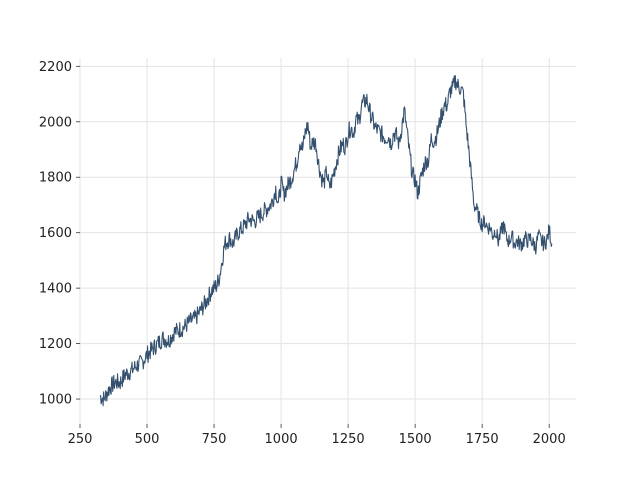 The height and width of the screenshot is (480, 640). What do you see at coordinates (482, 439) in the screenshot?
I see `x-tick-label: 1750` at bounding box center [482, 439].